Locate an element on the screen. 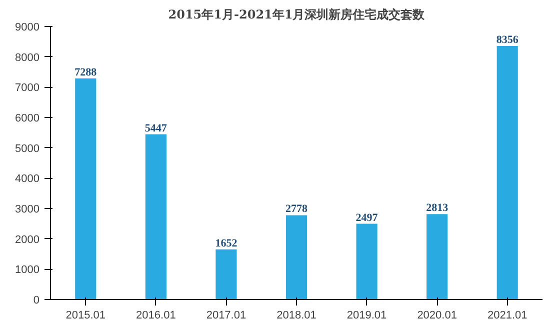 This screenshot has height=323, width=554. y-tick-label: 9000 is located at coordinates (27, 28).